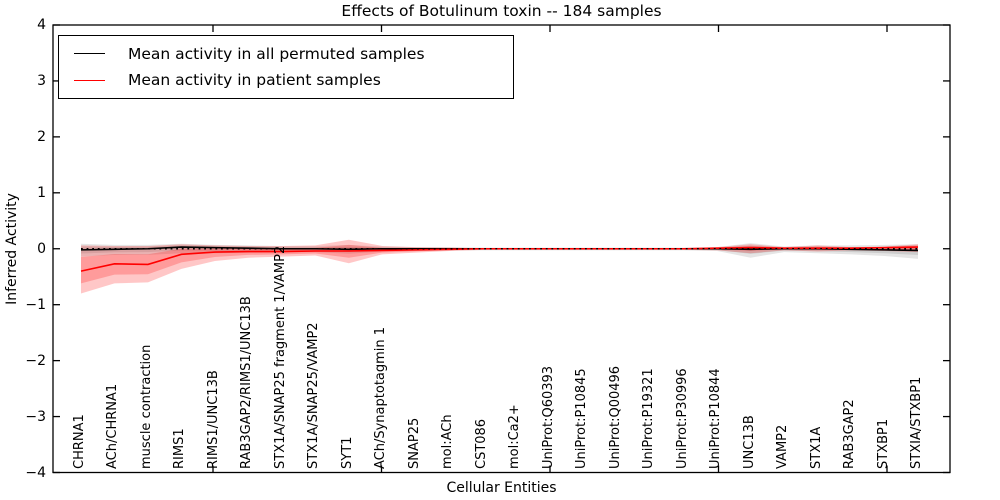 The image size is (1000, 500). Describe the element at coordinates (280, 357) in the screenshot. I see `x-category-label: STX1A/SNAP25 fragment 1/VAMP2` at that location.